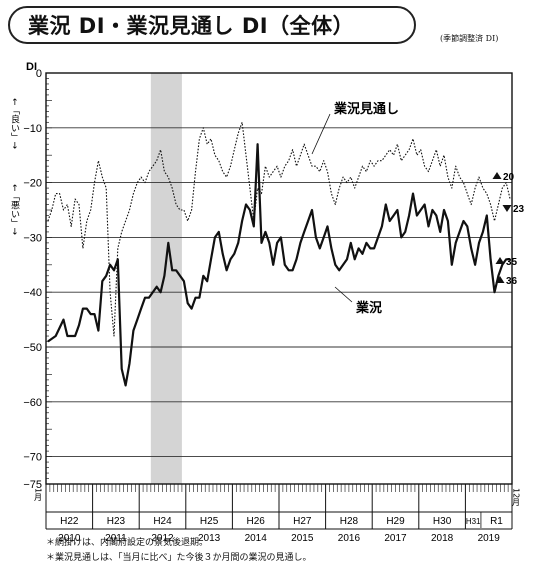 This screenshot has height=569, width=539. Describe the element at coordinates (116, 538) in the screenshot. I see `x-year-label: 2011` at that location.